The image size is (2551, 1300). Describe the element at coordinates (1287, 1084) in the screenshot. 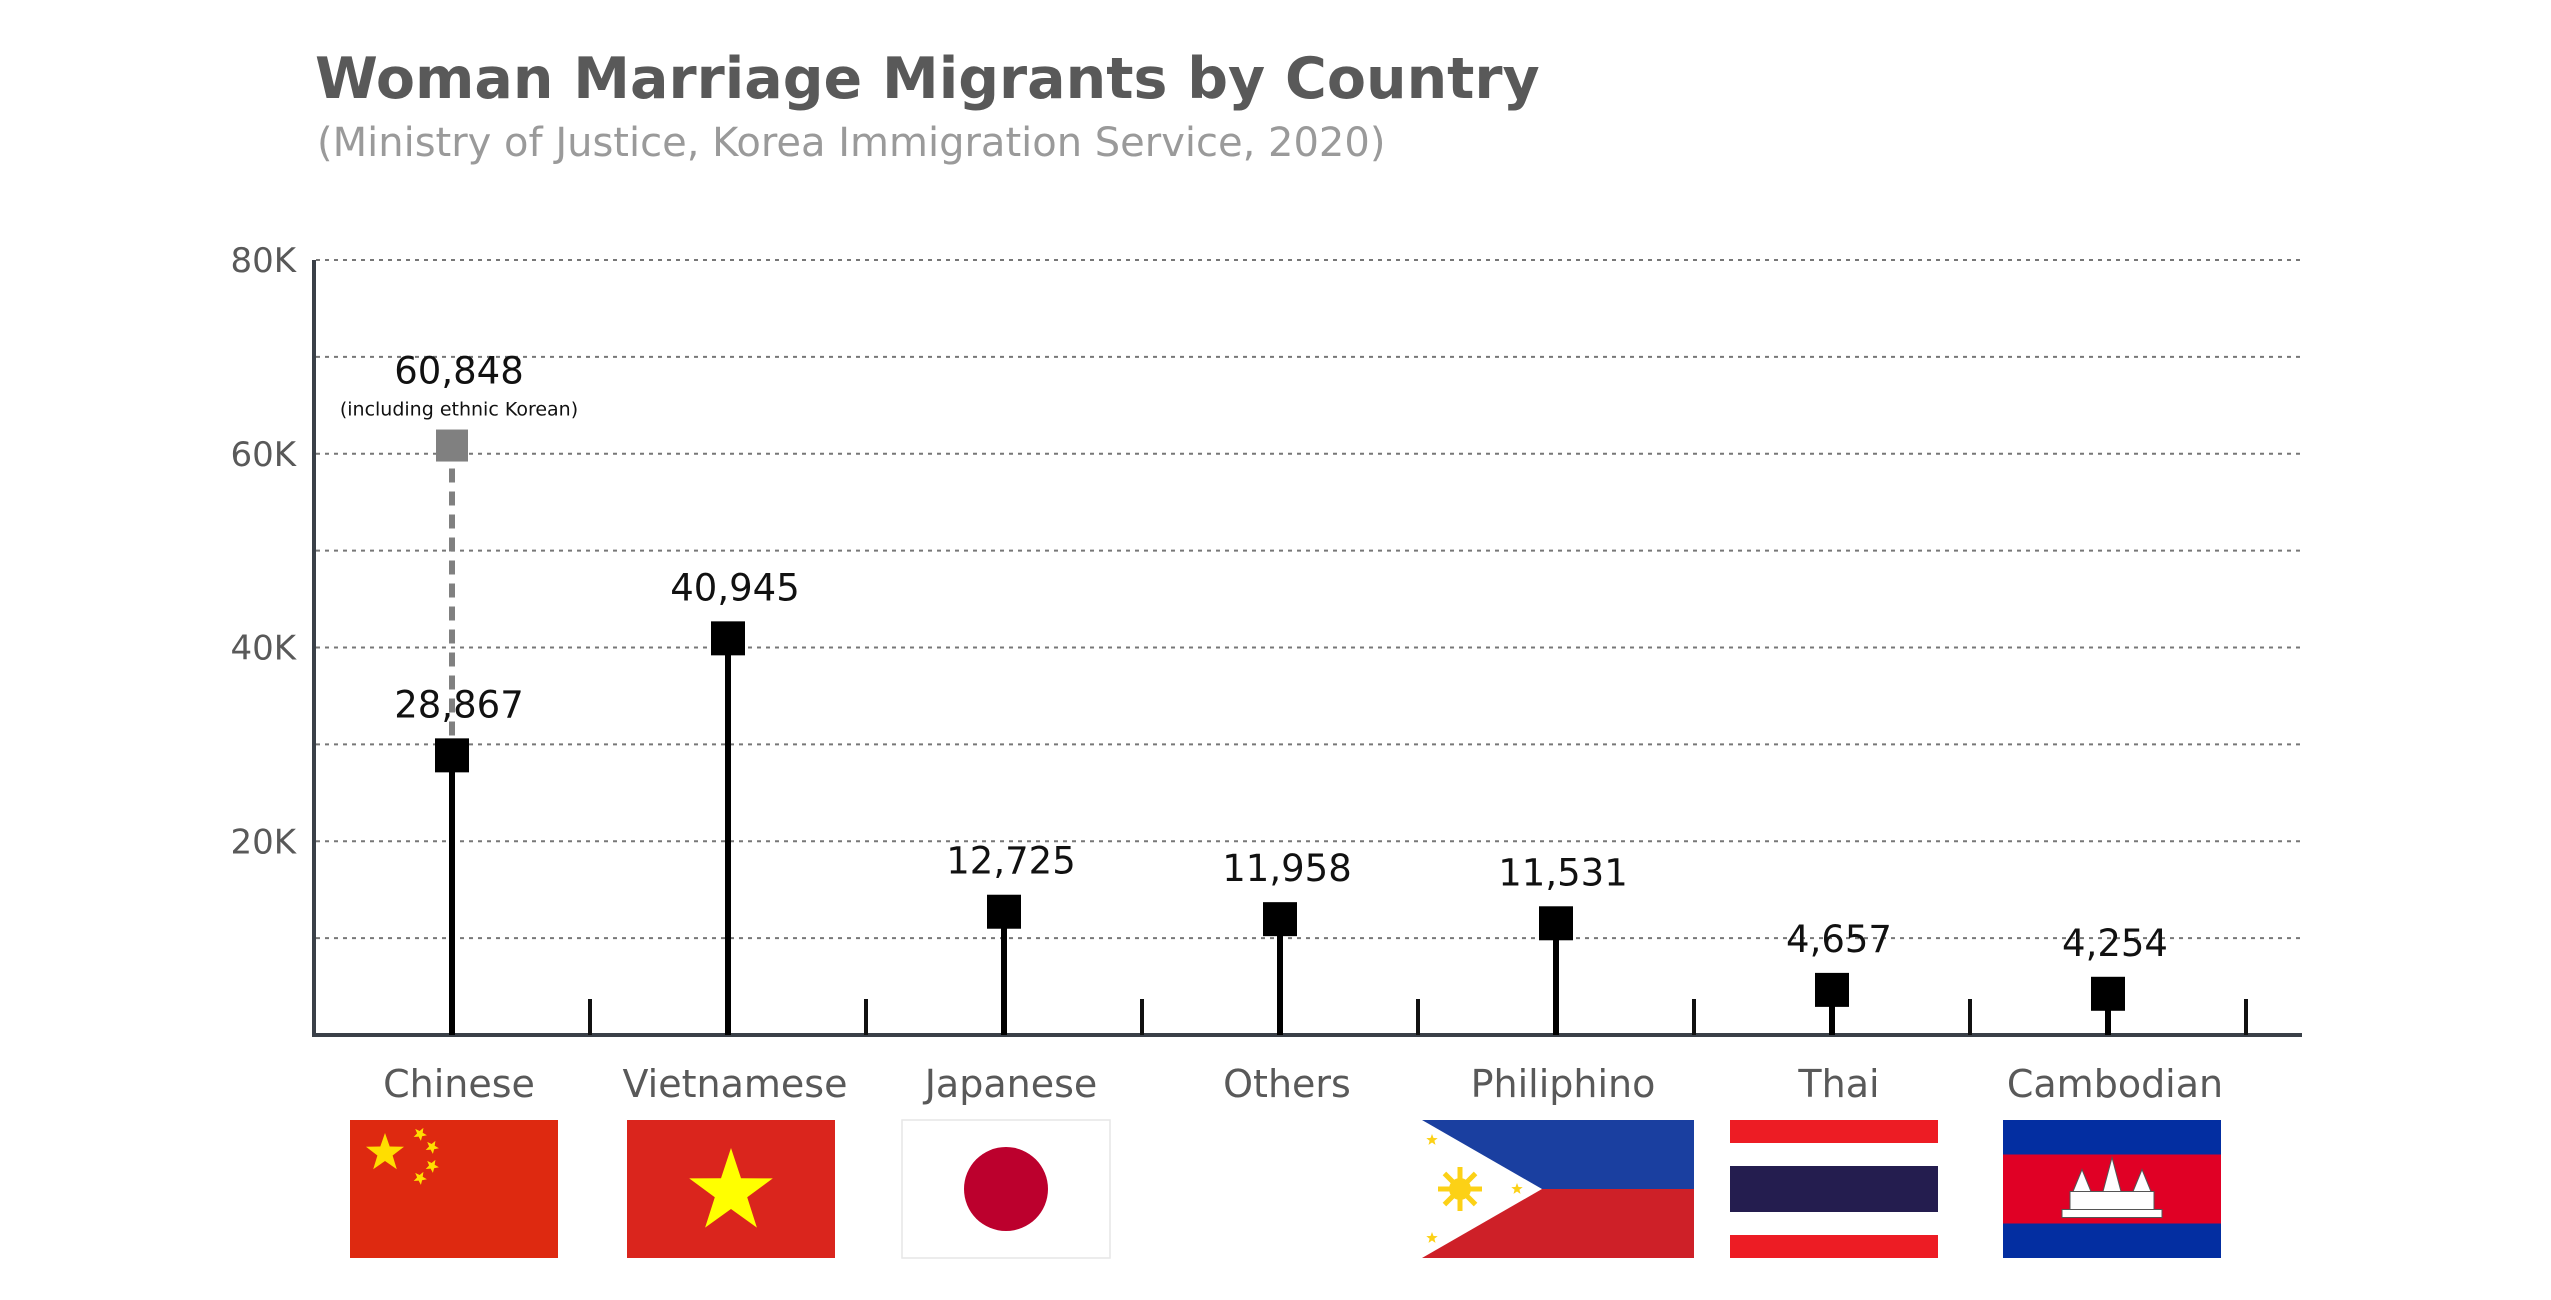

I see `category-label: Others` at that location.